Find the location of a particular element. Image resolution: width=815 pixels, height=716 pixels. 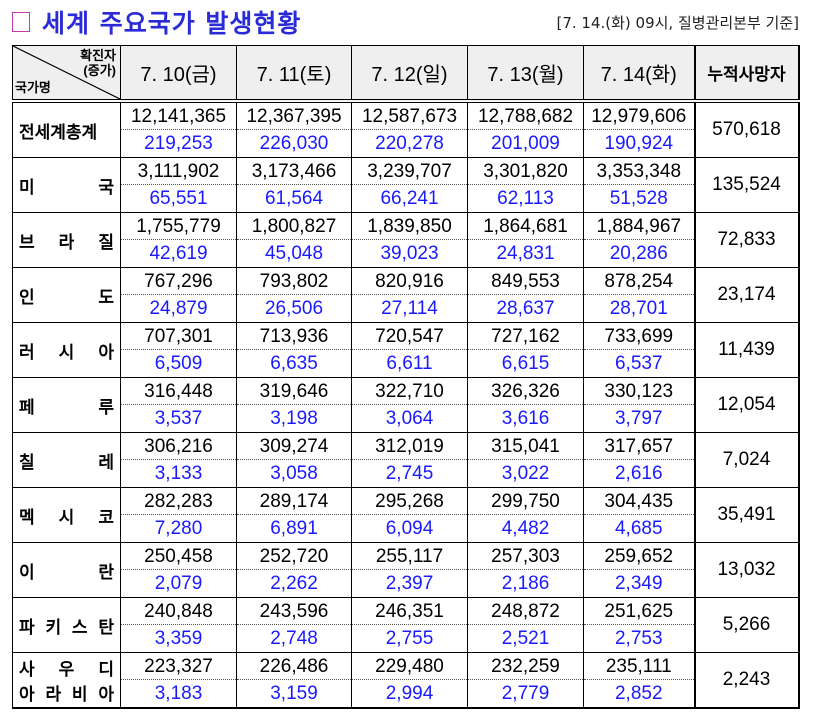

country-name-cell: 칠 레 is located at coordinates (66, 460).